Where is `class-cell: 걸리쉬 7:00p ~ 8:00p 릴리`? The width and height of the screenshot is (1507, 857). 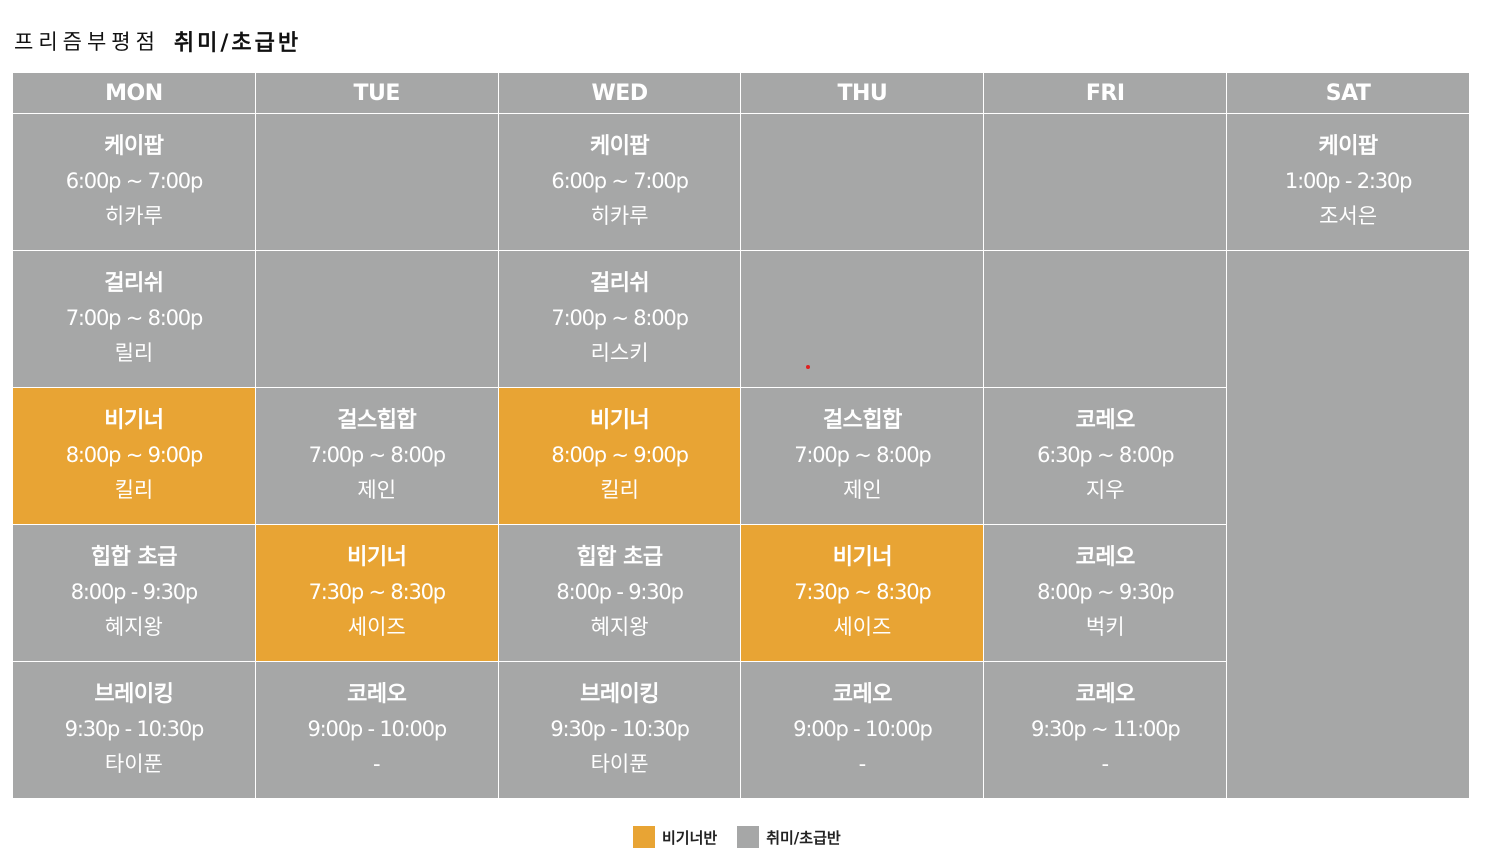
class-cell: 걸리쉬 7:00p ~ 8:00p 릴리 is located at coordinates (134, 319).